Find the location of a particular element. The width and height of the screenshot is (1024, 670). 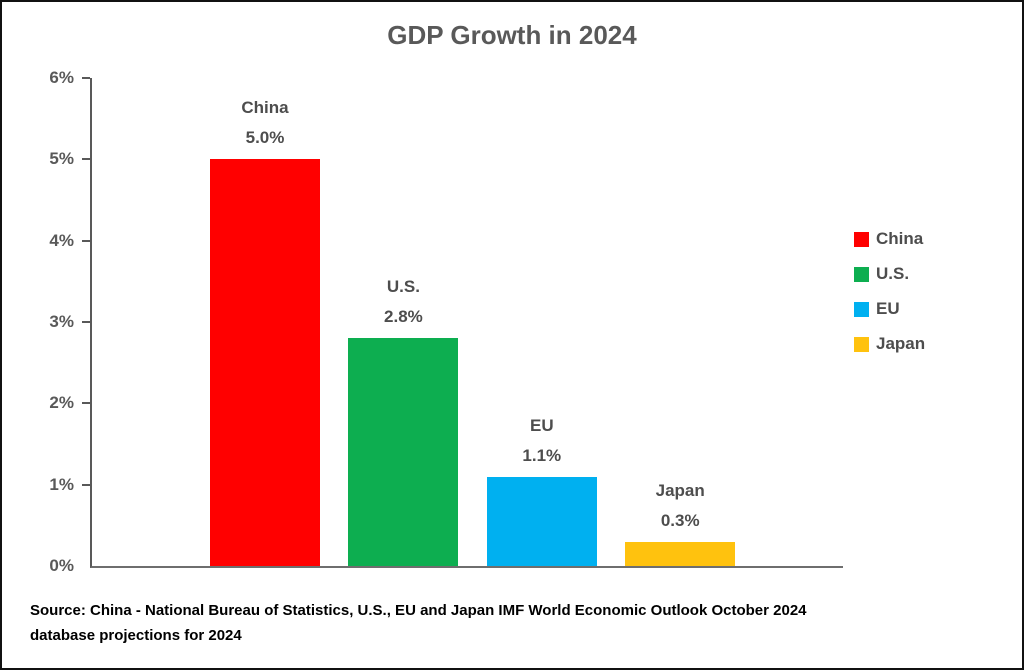

y-axis-tick-label: 0% is located at coordinates (61, 565).